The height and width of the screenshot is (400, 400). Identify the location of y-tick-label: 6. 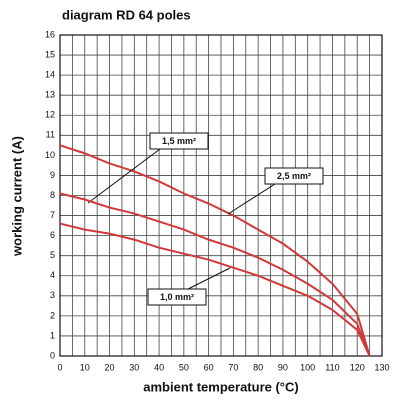
(52, 235).